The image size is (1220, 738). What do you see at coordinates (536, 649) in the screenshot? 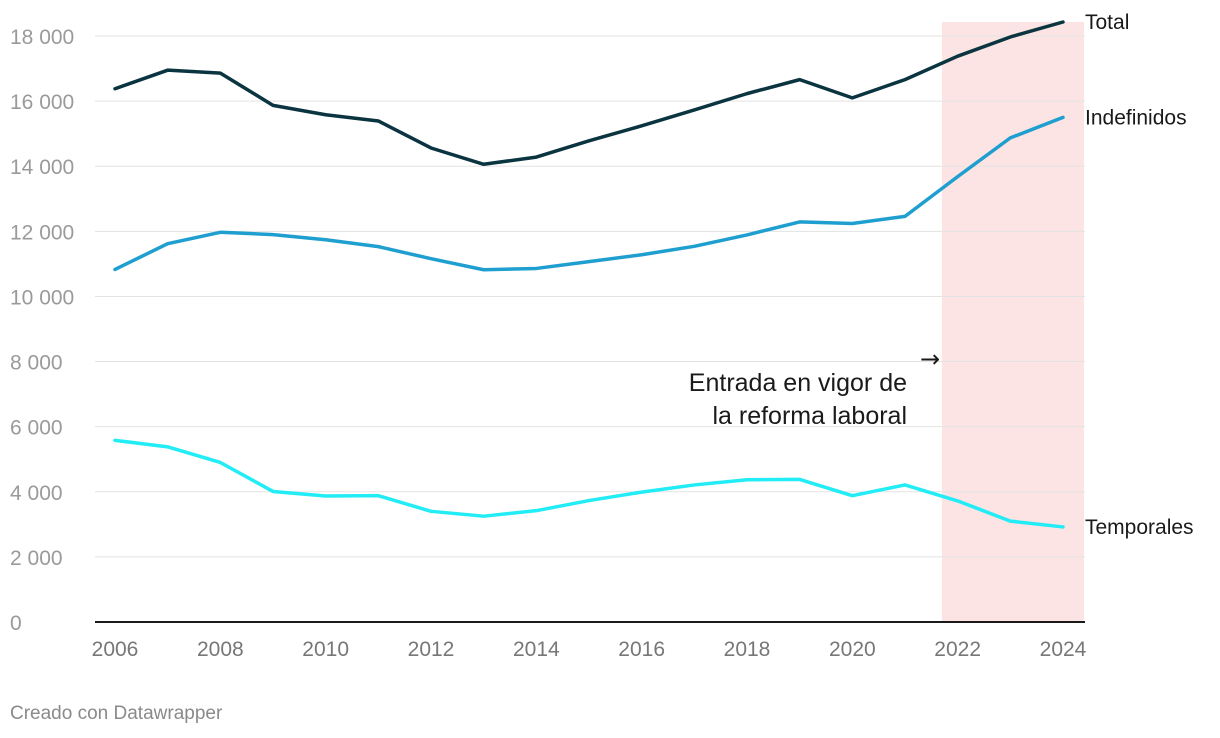
I see `x-tick-label: 2014` at bounding box center [536, 649].